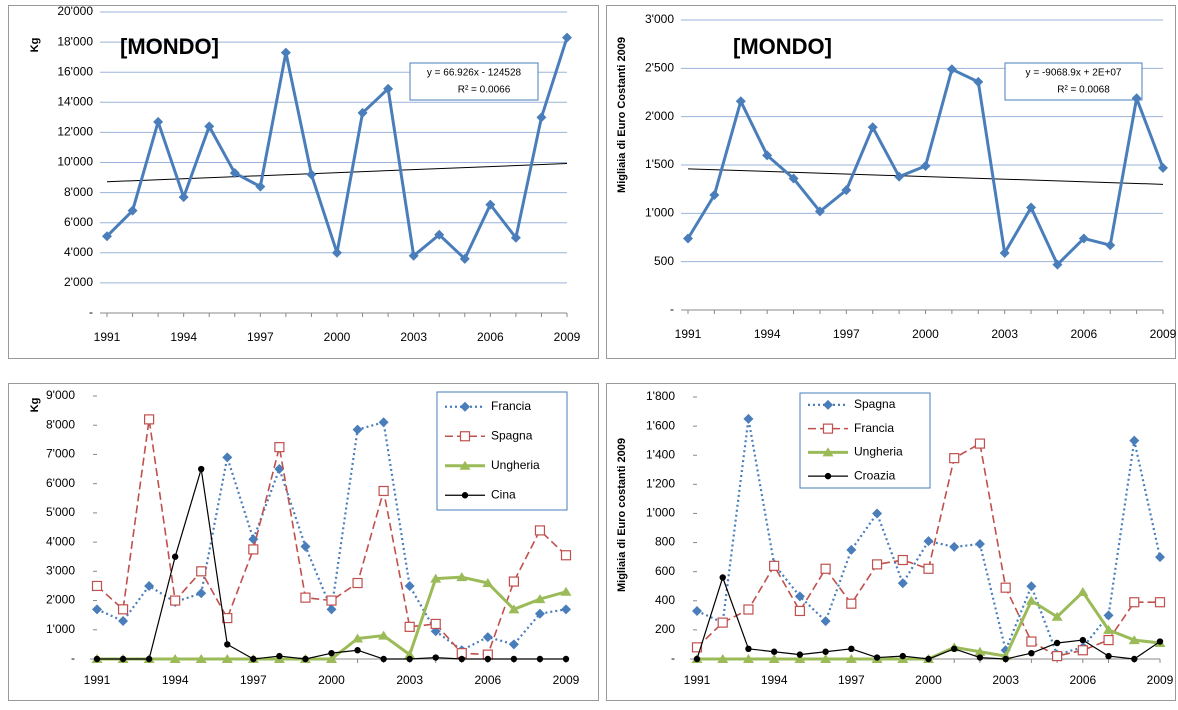 The image size is (1178, 710). Describe the element at coordinates (474, 73) in the screenshot. I see `trendline-equation: y = 66.926x - 124528` at that location.